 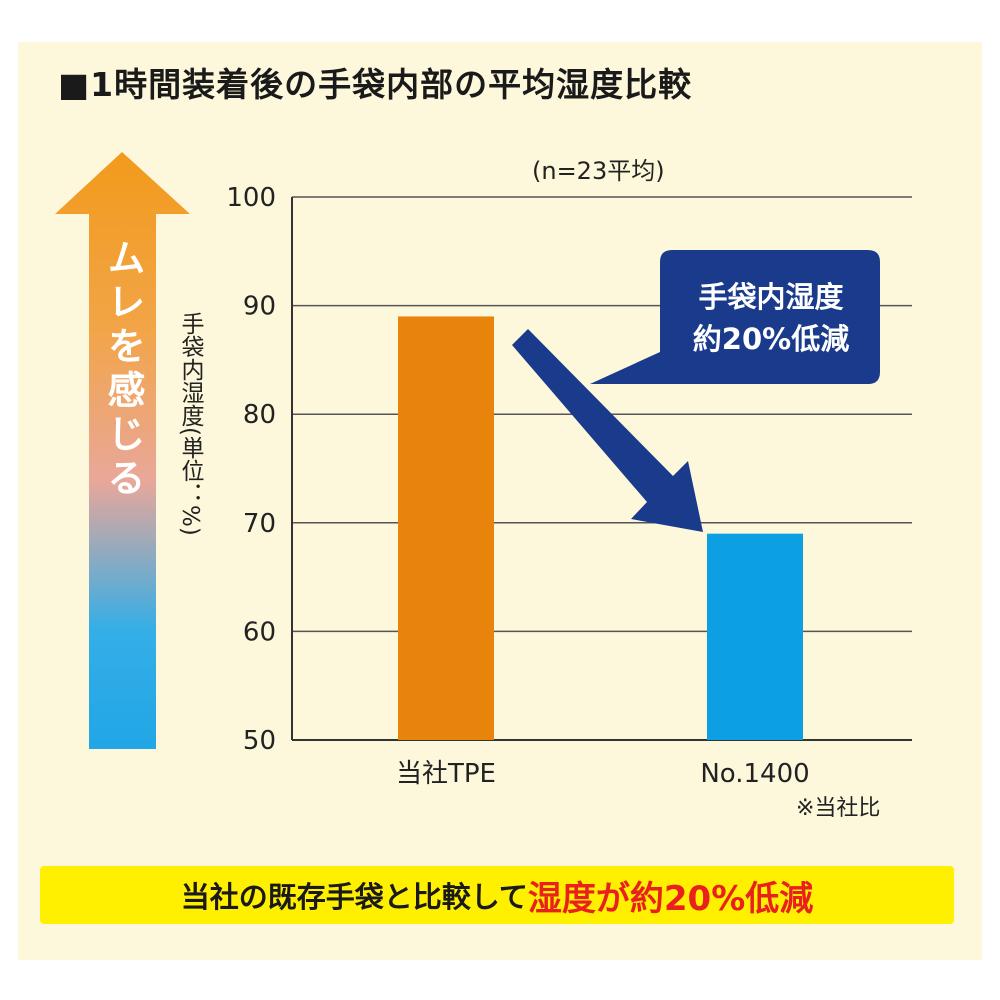 What do you see at coordinates (838, 808) in the screenshot?
I see `comparison-note: ※当社比` at bounding box center [838, 808].